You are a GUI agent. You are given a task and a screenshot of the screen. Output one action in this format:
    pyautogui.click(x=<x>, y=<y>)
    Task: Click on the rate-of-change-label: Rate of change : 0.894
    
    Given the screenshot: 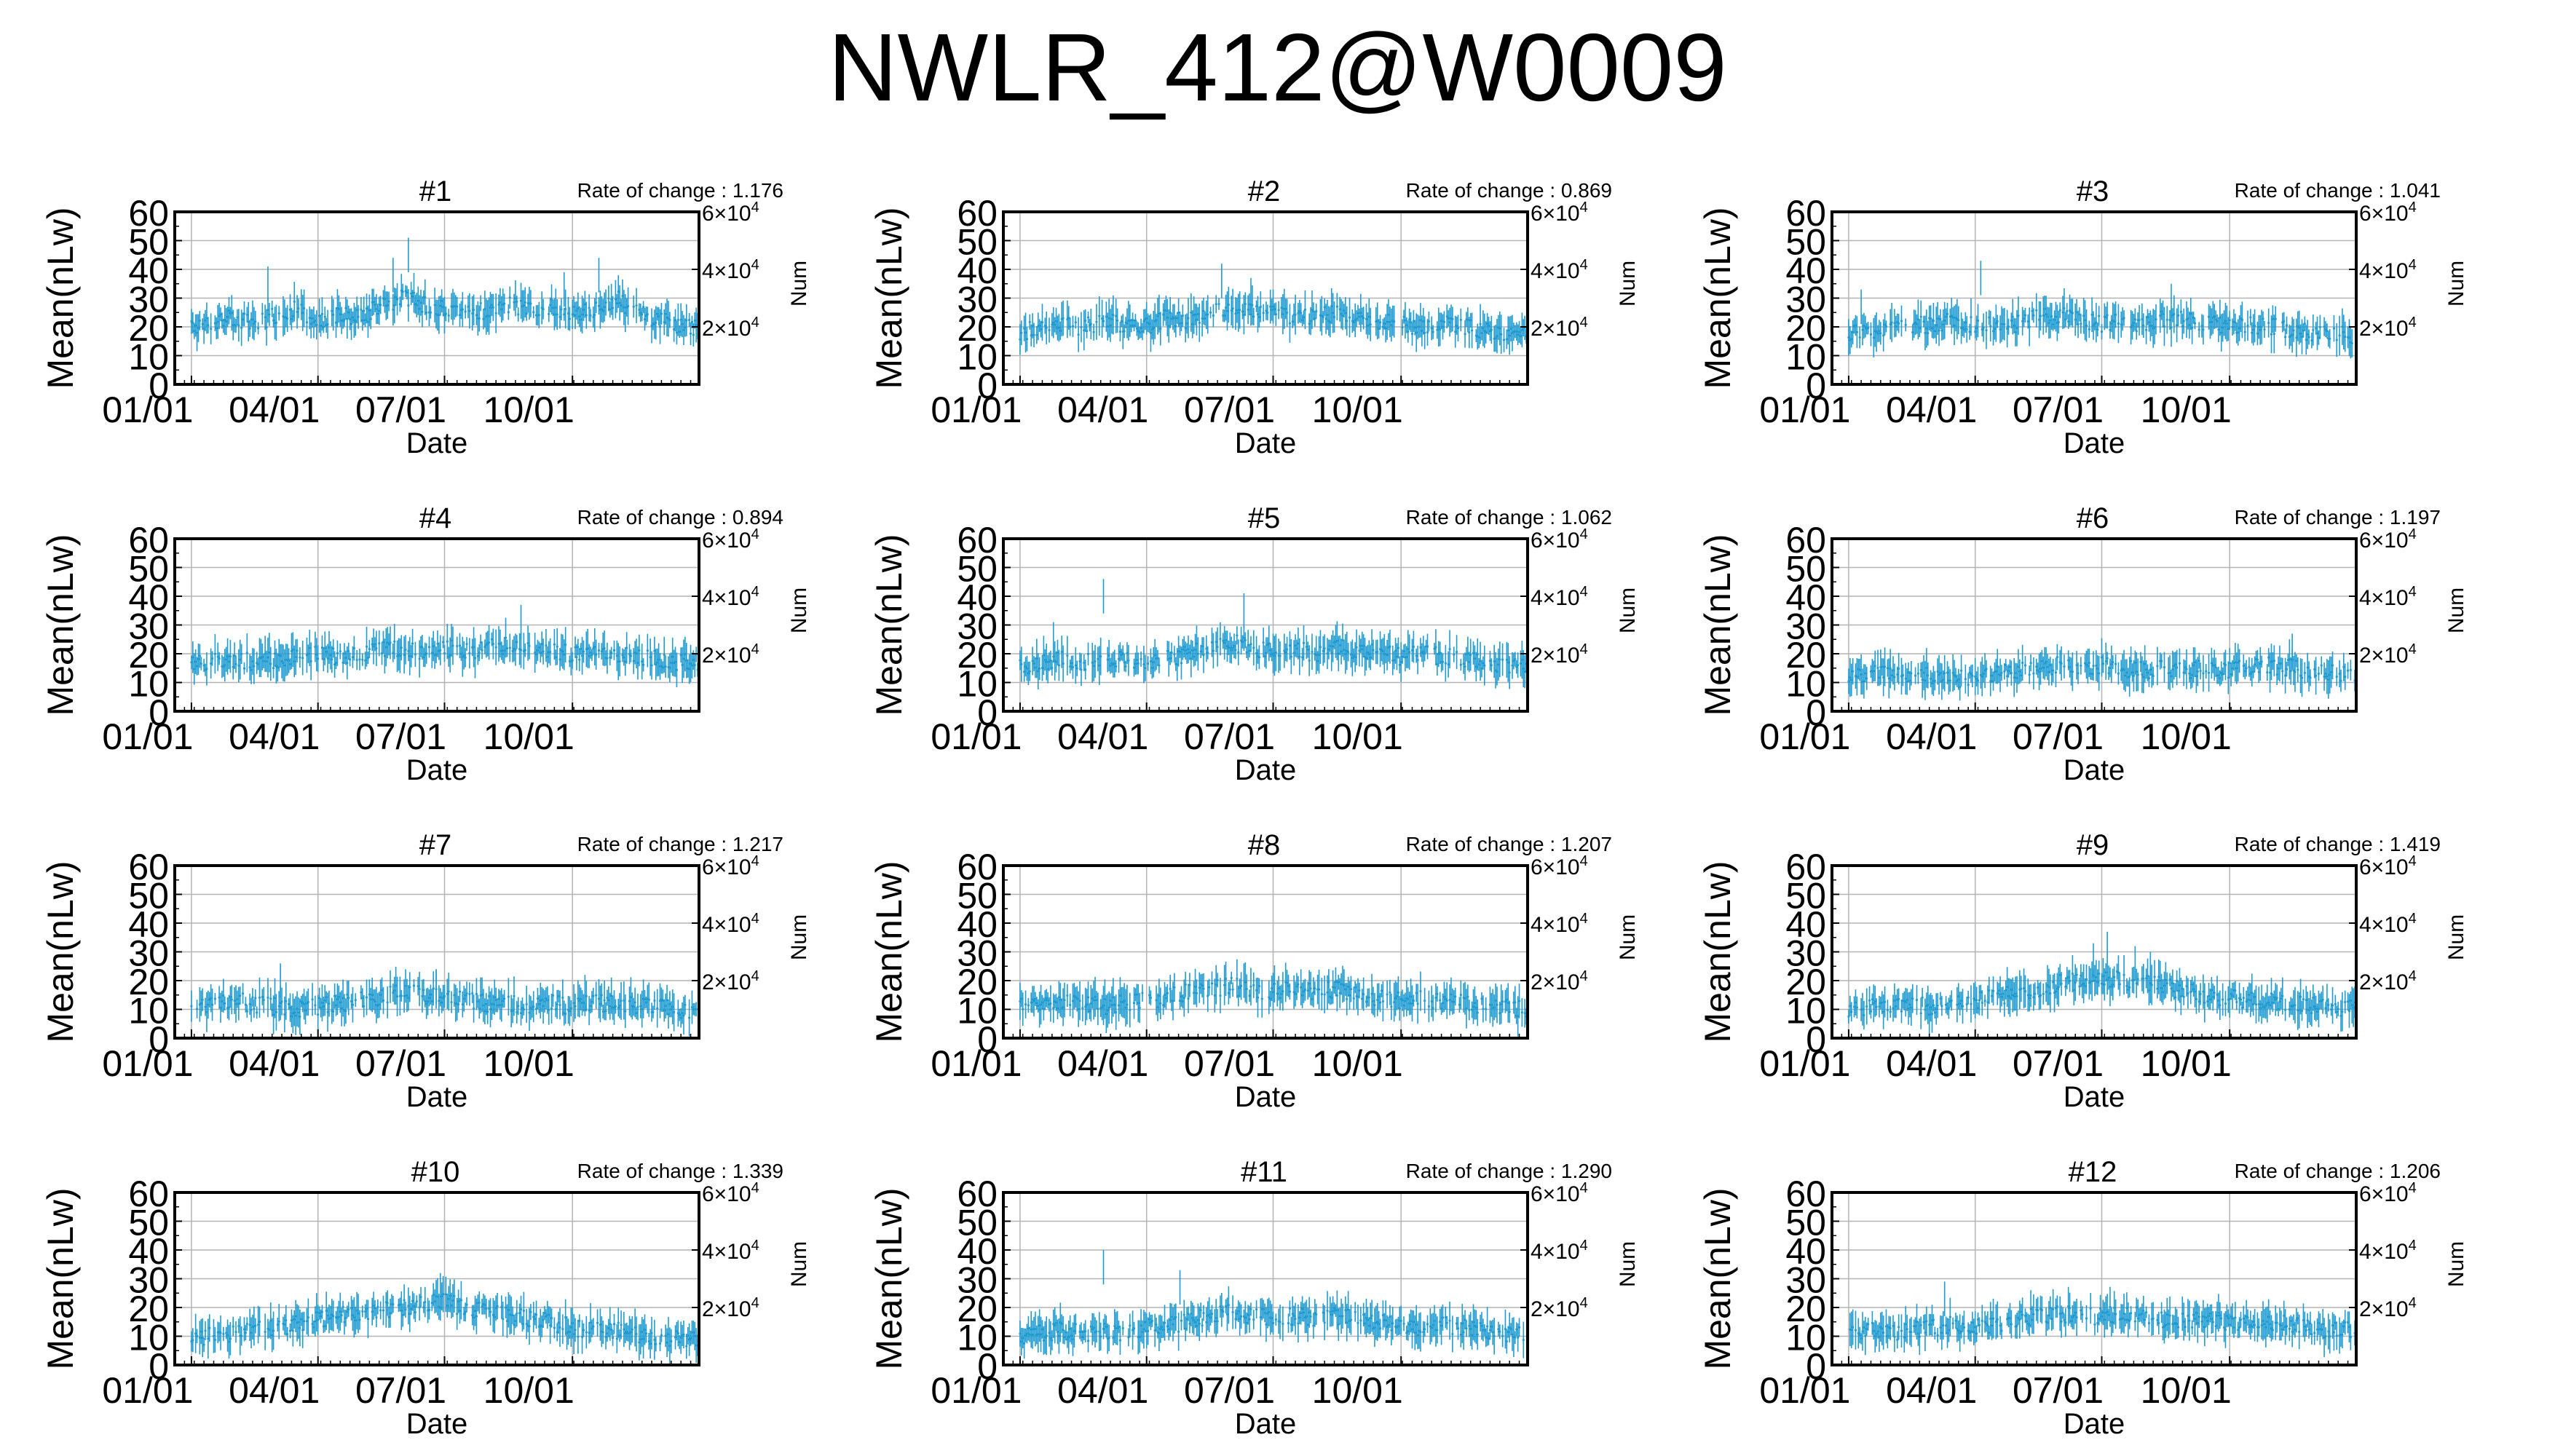 What is the action you would take?
    pyautogui.click(x=680, y=517)
    